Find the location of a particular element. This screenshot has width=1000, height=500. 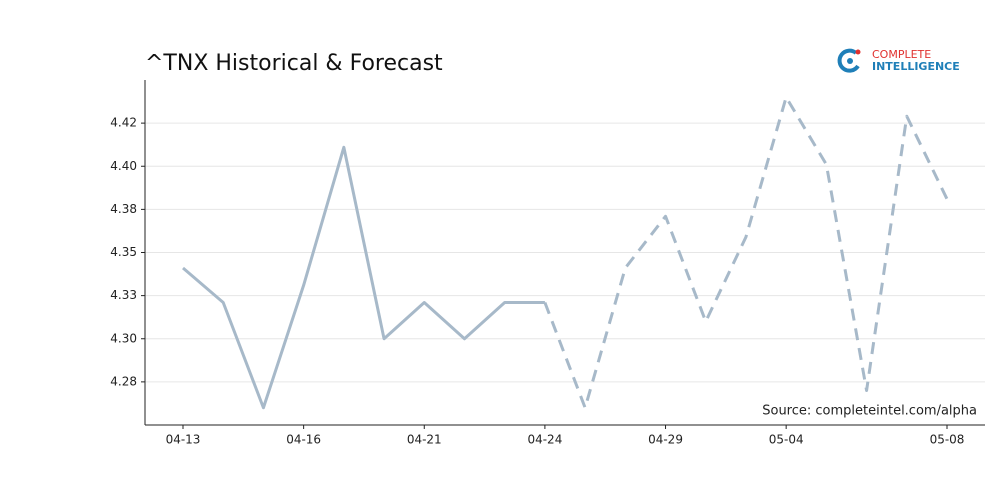

x-tick-label: 04-16 is located at coordinates (303, 440).